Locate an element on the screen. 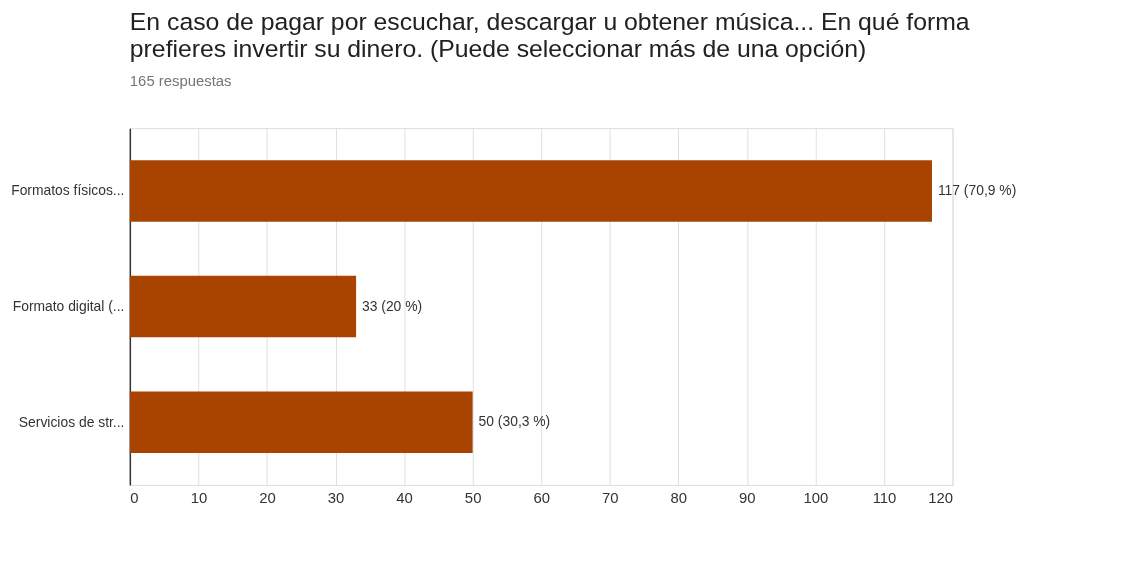 Image resolution: width=1126 pixels, height=574 pixels. x-tick-label: 70 is located at coordinates (610, 498).